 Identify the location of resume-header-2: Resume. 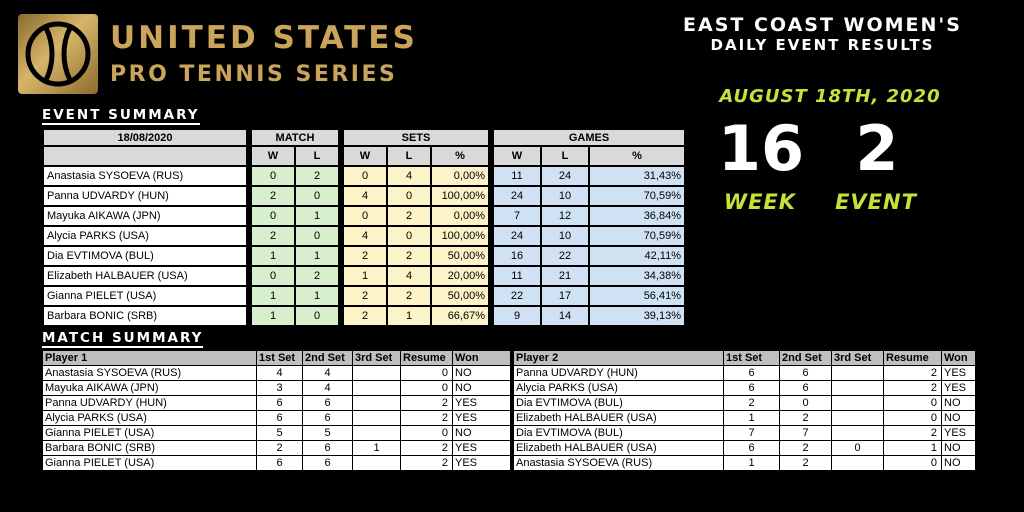
(912, 358).